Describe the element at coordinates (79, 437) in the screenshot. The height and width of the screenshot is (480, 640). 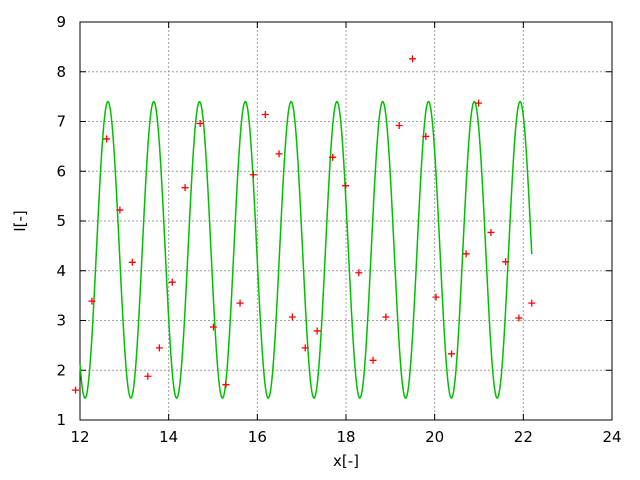
I see `xtick-label-12: 12` at that location.